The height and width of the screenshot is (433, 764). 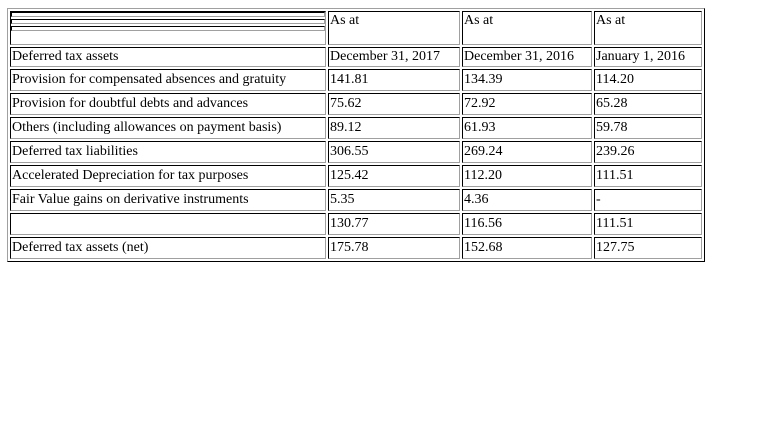 I want to click on cell-value: -, so click(x=648, y=200).